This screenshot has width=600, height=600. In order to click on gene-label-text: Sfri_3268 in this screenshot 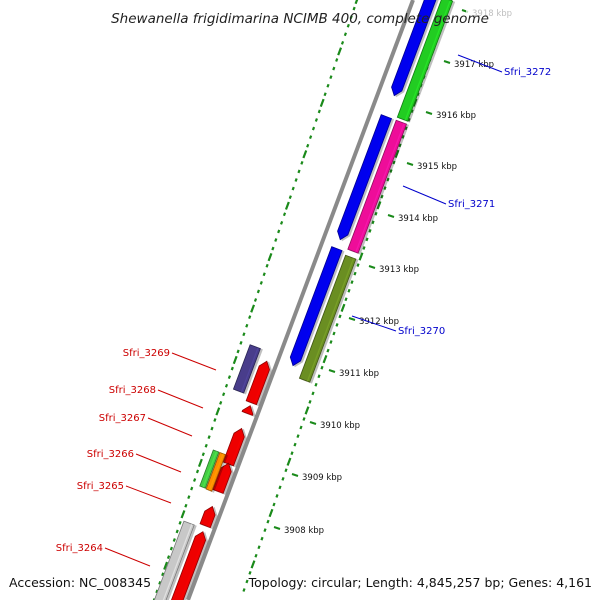, I will do `click(132, 390)`.